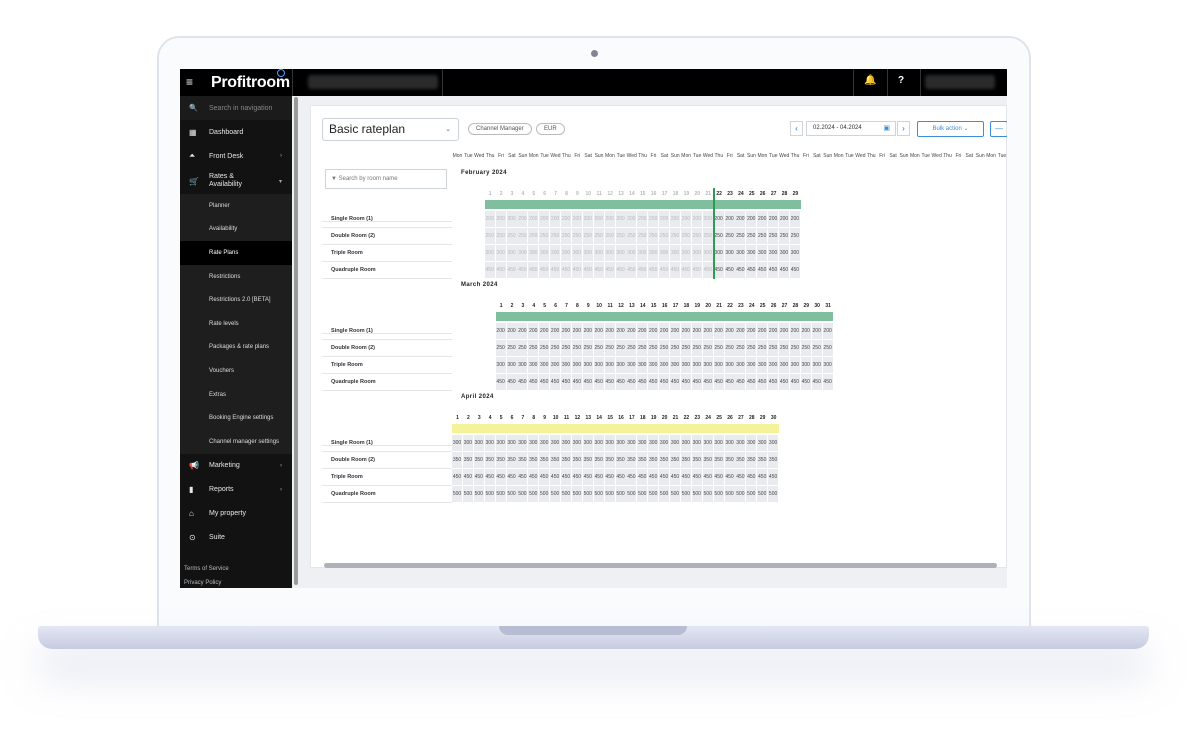 The width and height of the screenshot is (1200, 750). Describe the element at coordinates (386, 179) in the screenshot. I see `room-search-input: ▼ Search by room name` at that location.